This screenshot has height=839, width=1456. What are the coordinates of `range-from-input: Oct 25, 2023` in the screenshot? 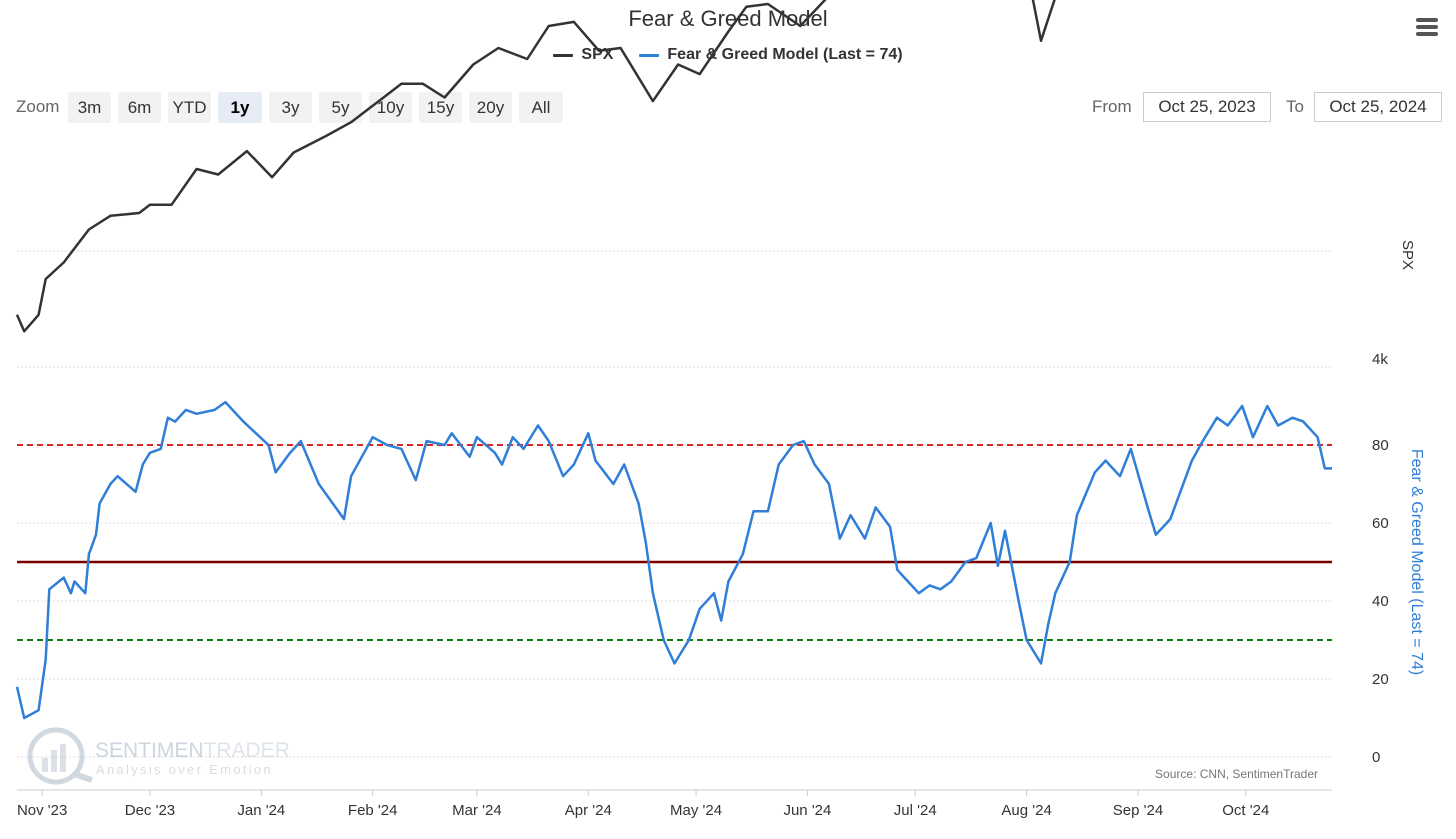 It's located at (1207, 107).